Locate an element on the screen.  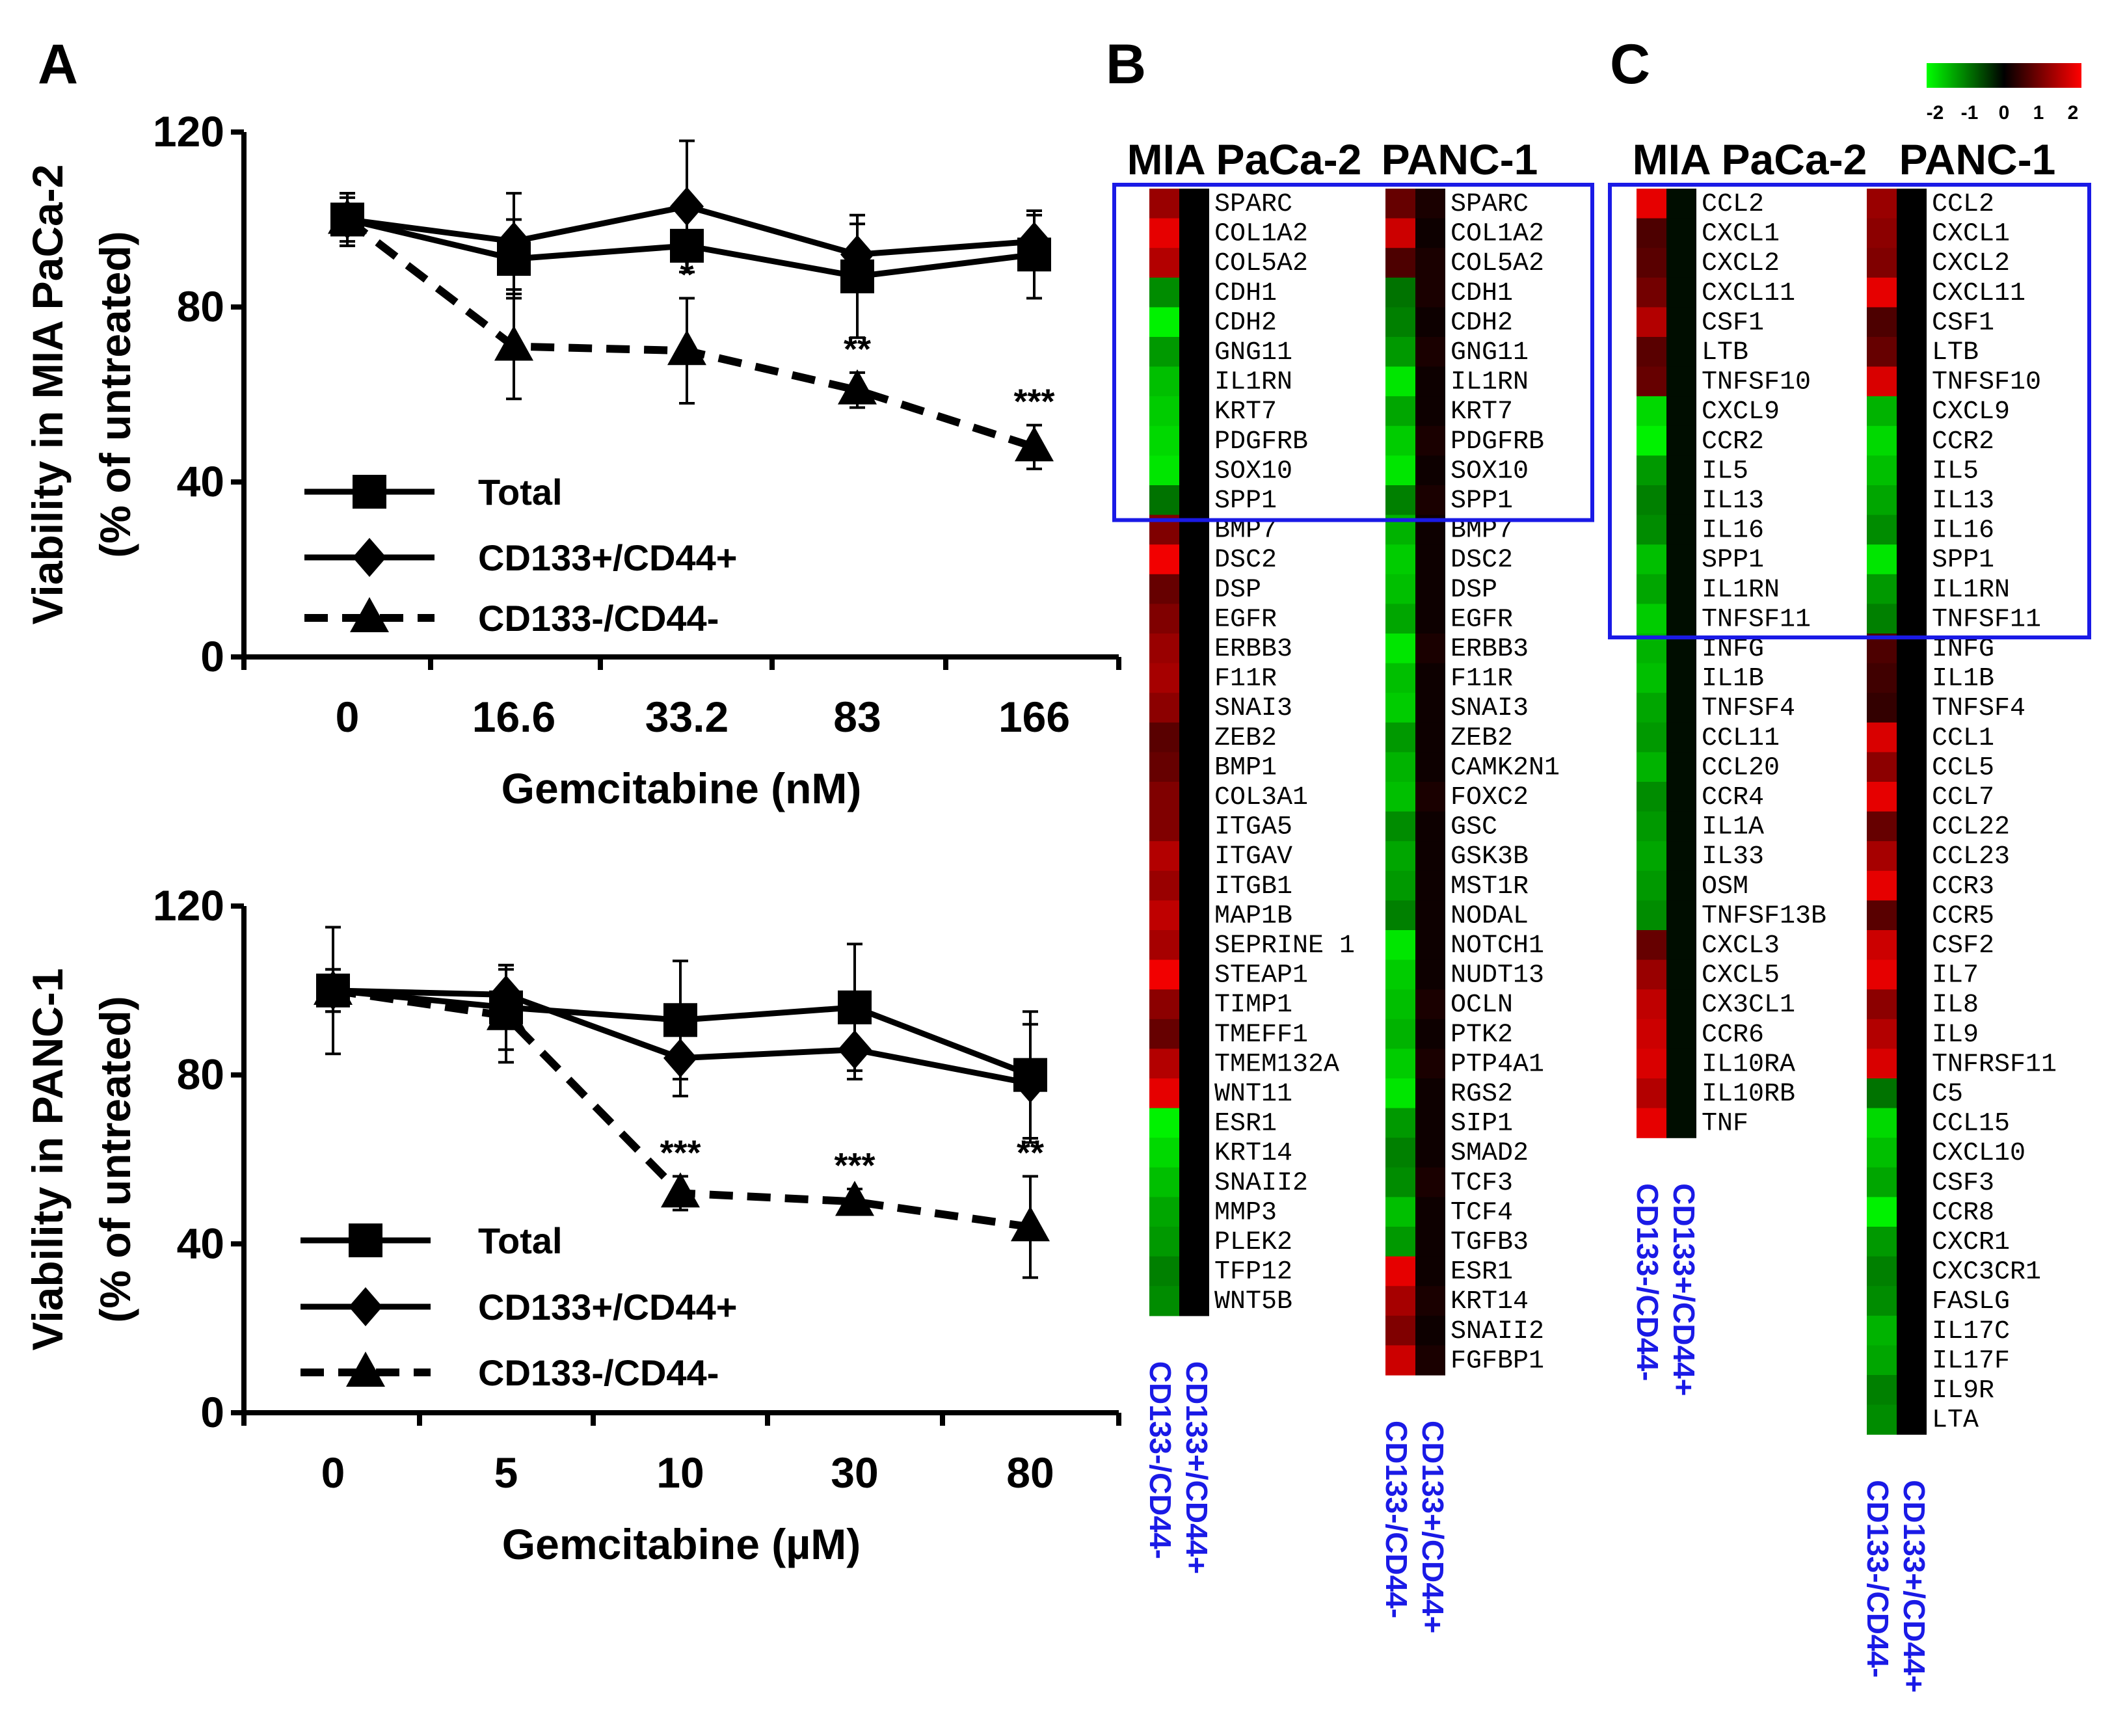
gene-label: KRT7 is located at coordinates (1481, 412).